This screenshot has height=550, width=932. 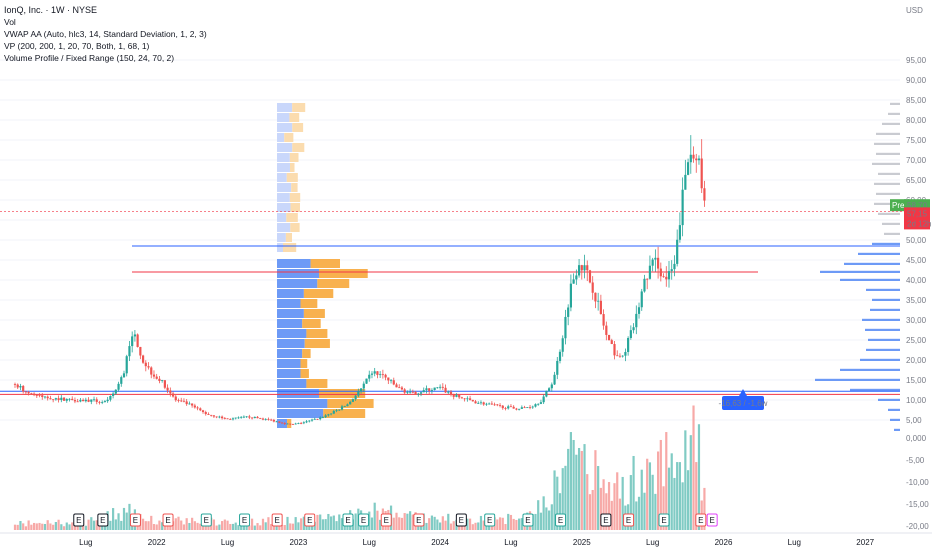 What do you see at coordinates (916, 140) in the screenshot?
I see `price-tick-label: 75,00` at bounding box center [916, 140].